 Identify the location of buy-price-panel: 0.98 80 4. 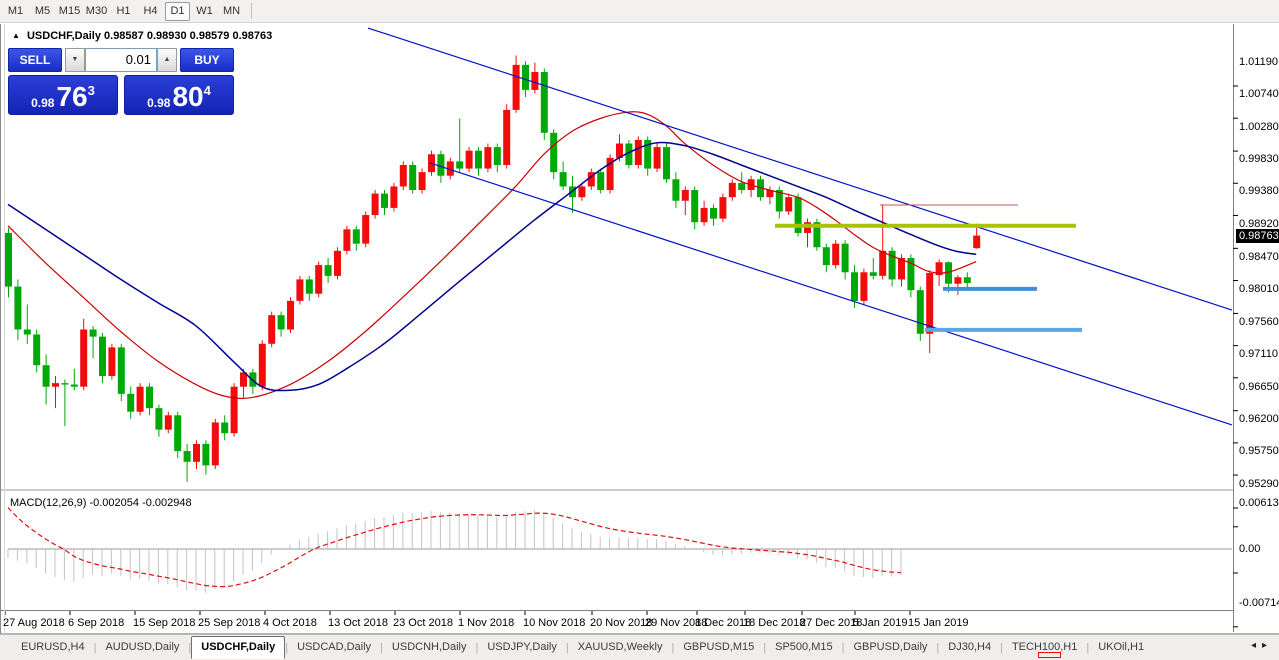
(179, 95).